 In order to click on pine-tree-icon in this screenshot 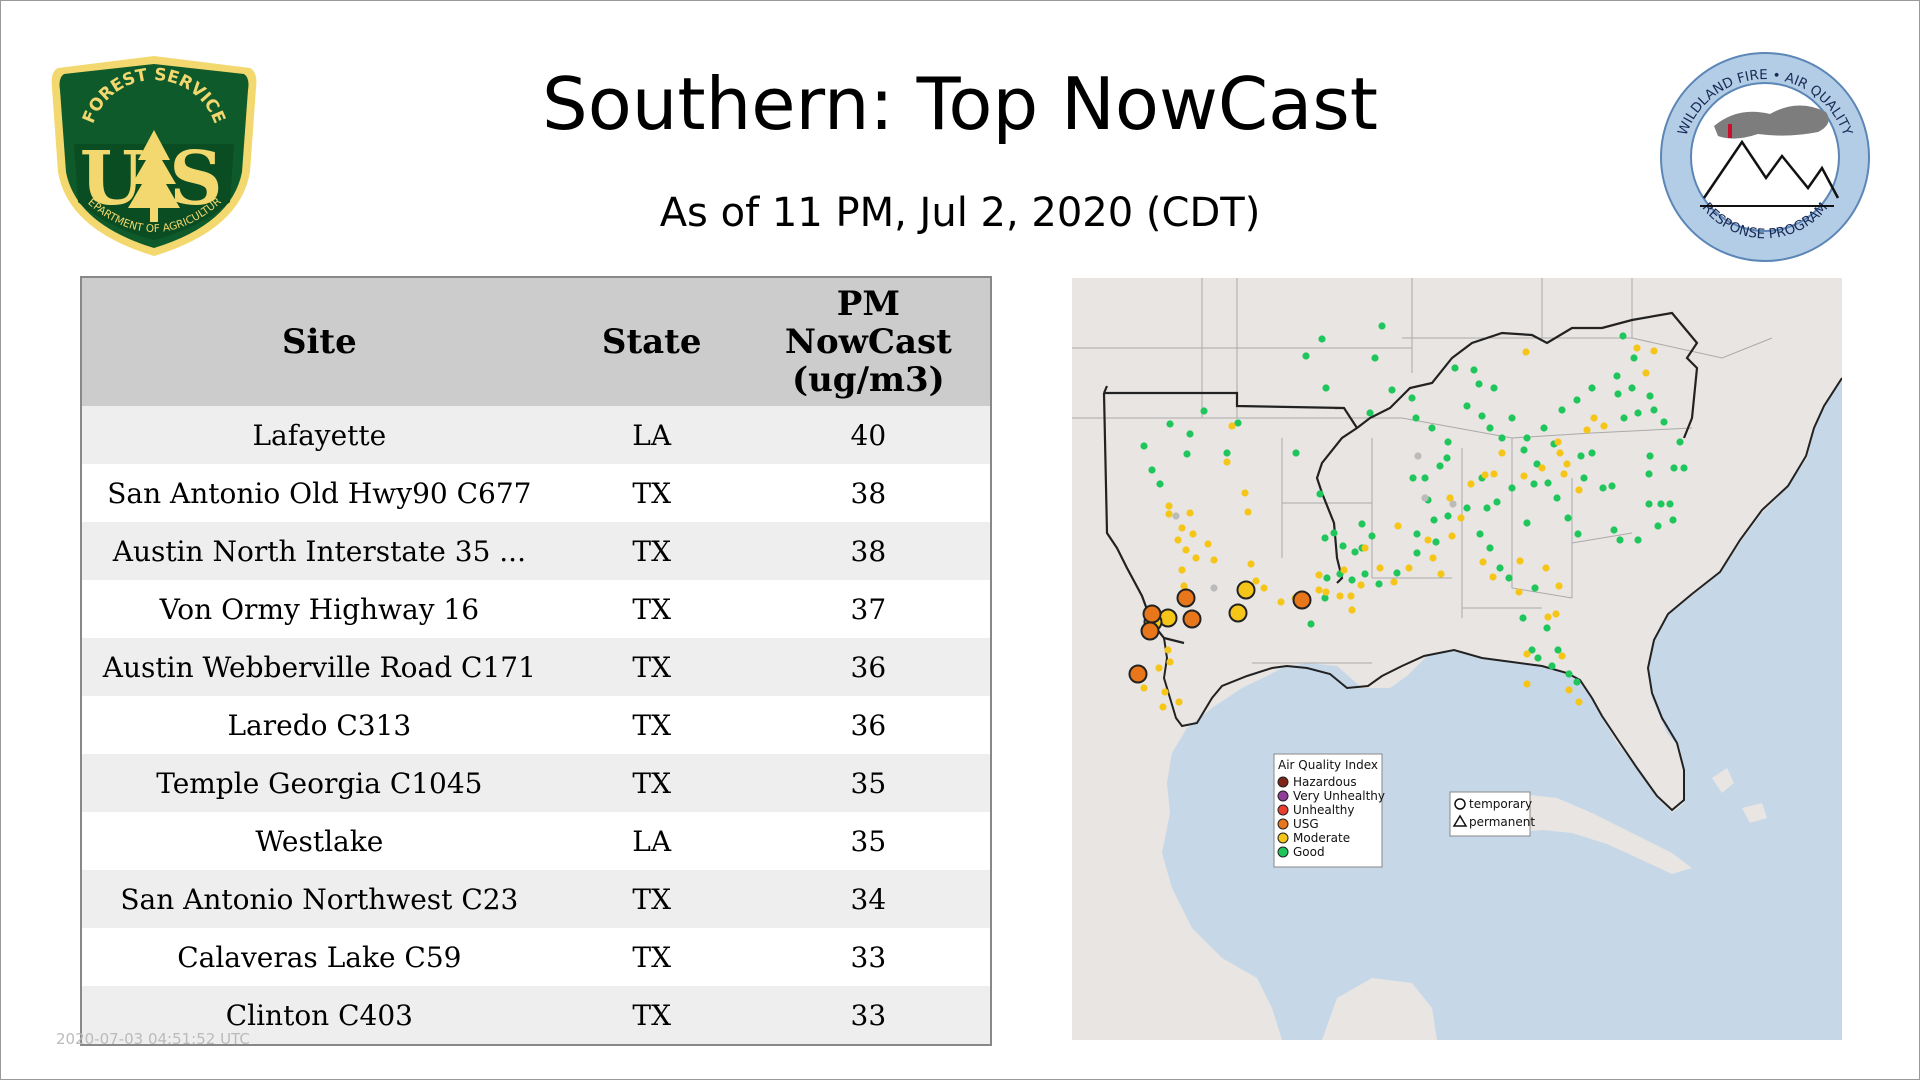, I will do `click(154, 169)`.